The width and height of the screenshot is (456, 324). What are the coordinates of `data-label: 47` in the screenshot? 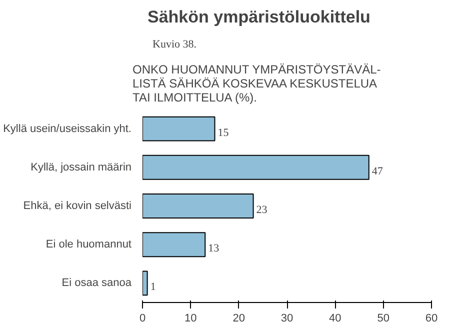 It's located at (378, 171).